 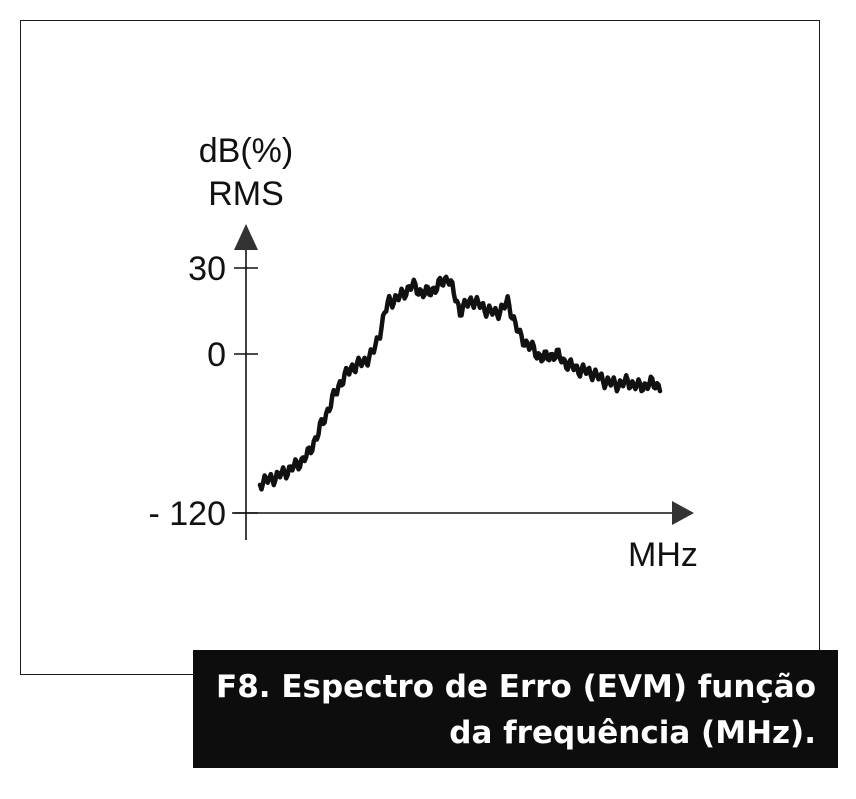 I want to click on evm-series-line, so click(x=460, y=383).